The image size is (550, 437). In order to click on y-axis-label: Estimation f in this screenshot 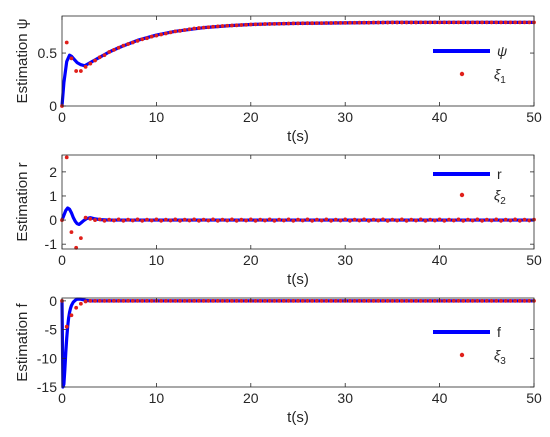, I will do `click(22, 341)`.